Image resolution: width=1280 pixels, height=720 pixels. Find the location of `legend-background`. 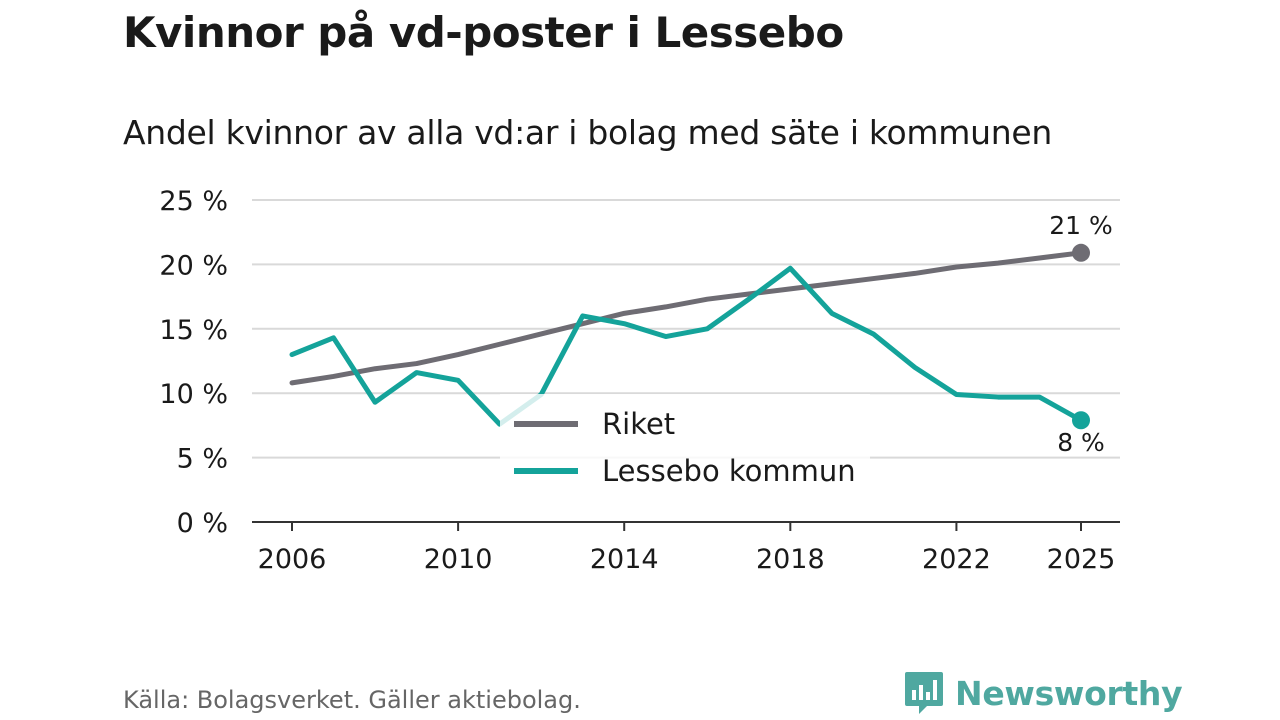

legend-background is located at coordinates (685, 444).